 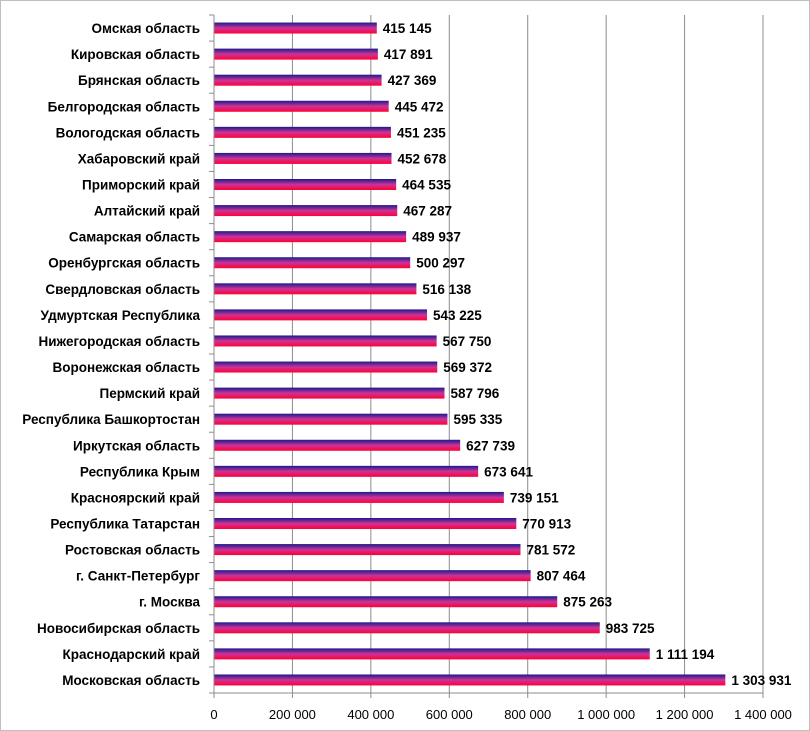 What do you see at coordinates (440, 263) in the screenshot?
I see `value-label: 500 297` at bounding box center [440, 263].